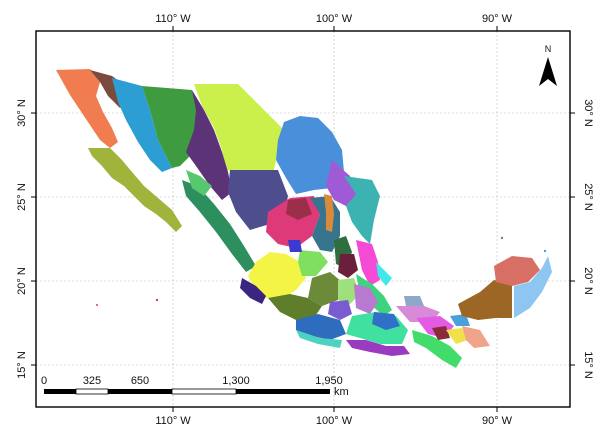 The width and height of the screenshot is (601, 433). I want to click on lon-label-bottom: 100° W, so click(334, 421).